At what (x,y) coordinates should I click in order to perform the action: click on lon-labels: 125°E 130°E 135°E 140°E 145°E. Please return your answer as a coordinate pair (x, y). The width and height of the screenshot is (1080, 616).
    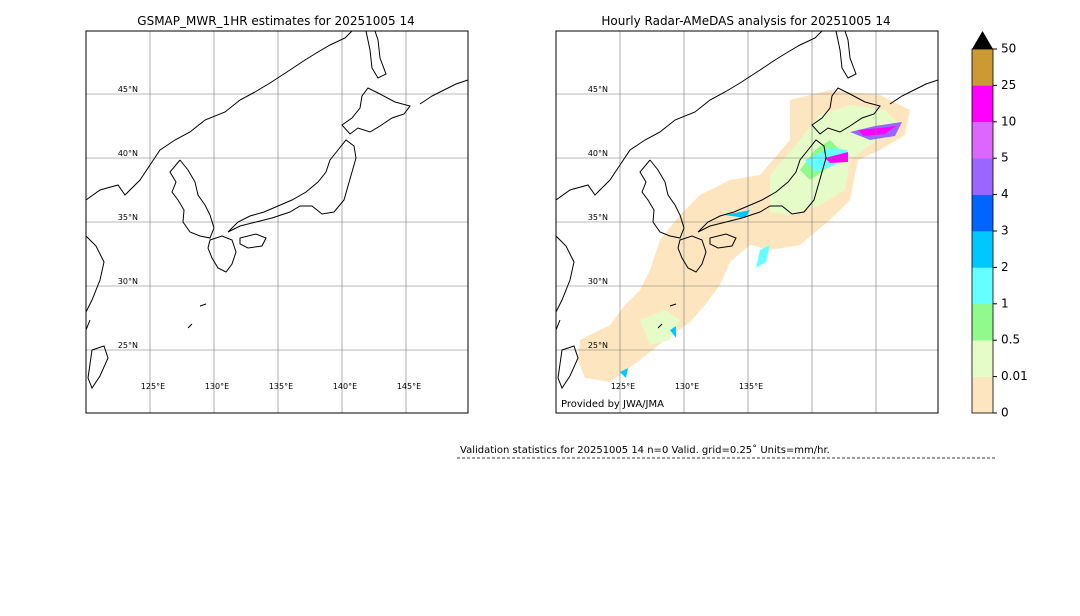
    Looking at the image, I should click on (281, 386).